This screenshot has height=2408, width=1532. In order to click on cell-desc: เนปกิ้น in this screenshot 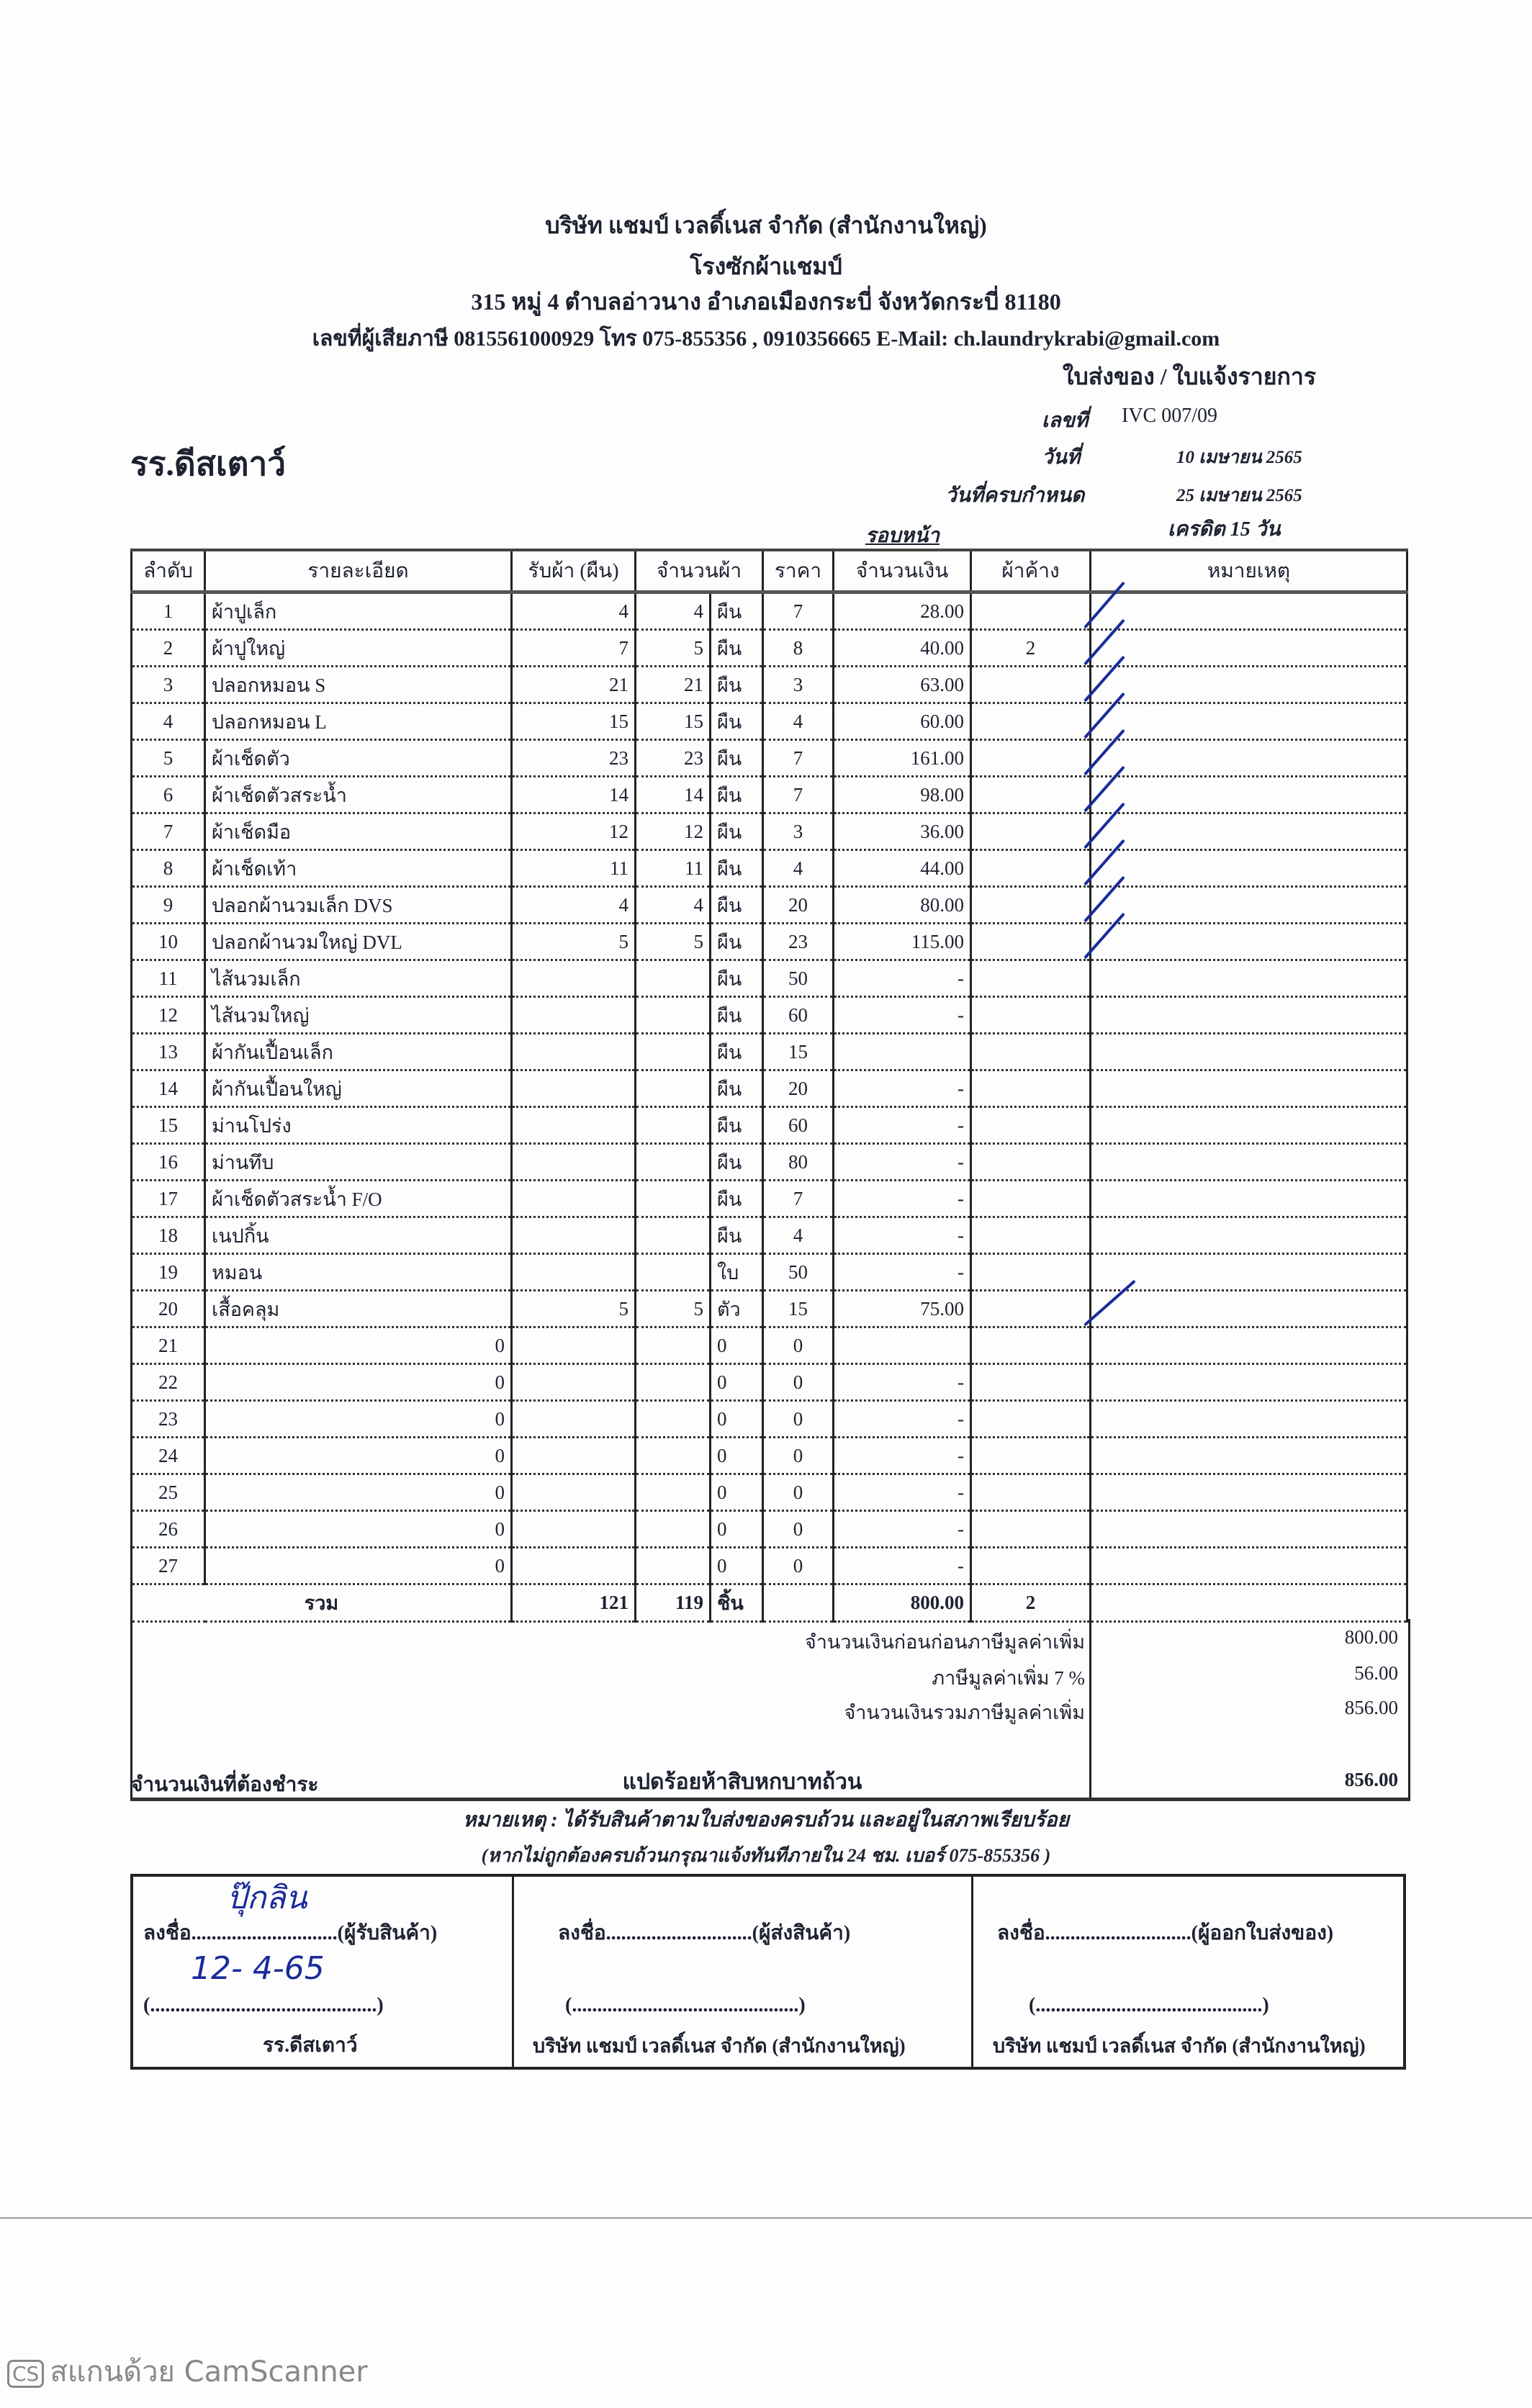, I will do `click(358, 1236)`.